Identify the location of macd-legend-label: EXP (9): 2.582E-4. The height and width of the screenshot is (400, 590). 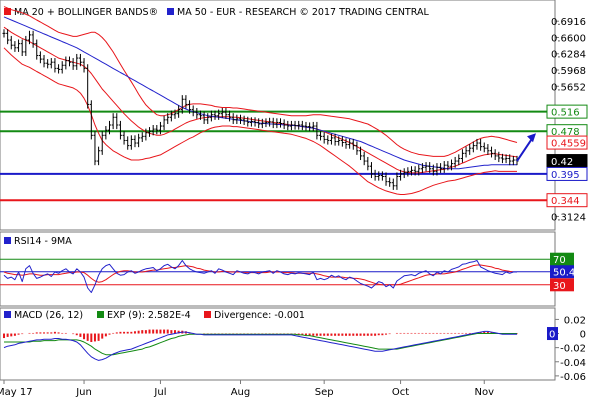
(149, 315).